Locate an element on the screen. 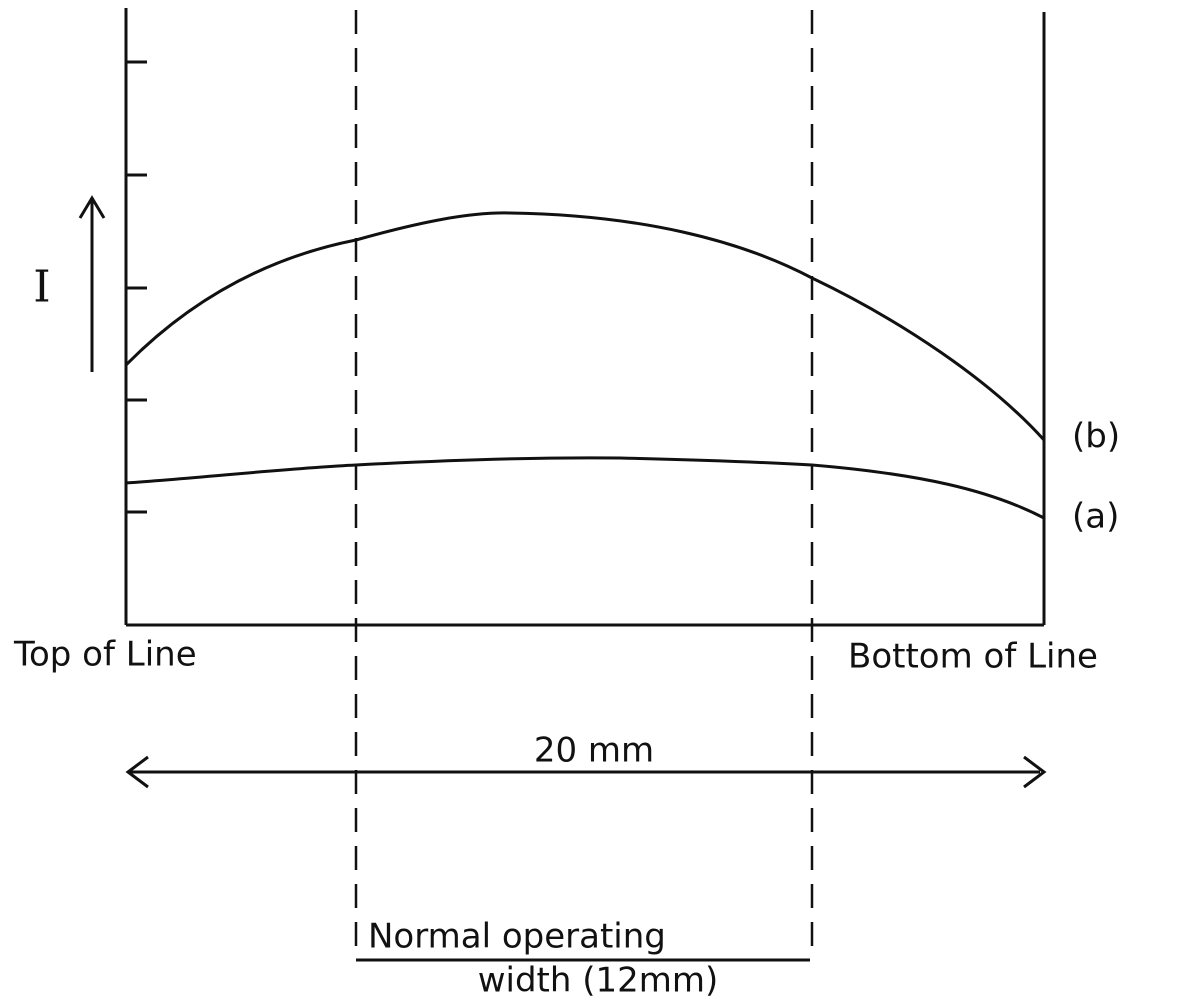 The height and width of the screenshot is (1002, 1196). curve-label: (b) is located at coordinates (1096, 437).